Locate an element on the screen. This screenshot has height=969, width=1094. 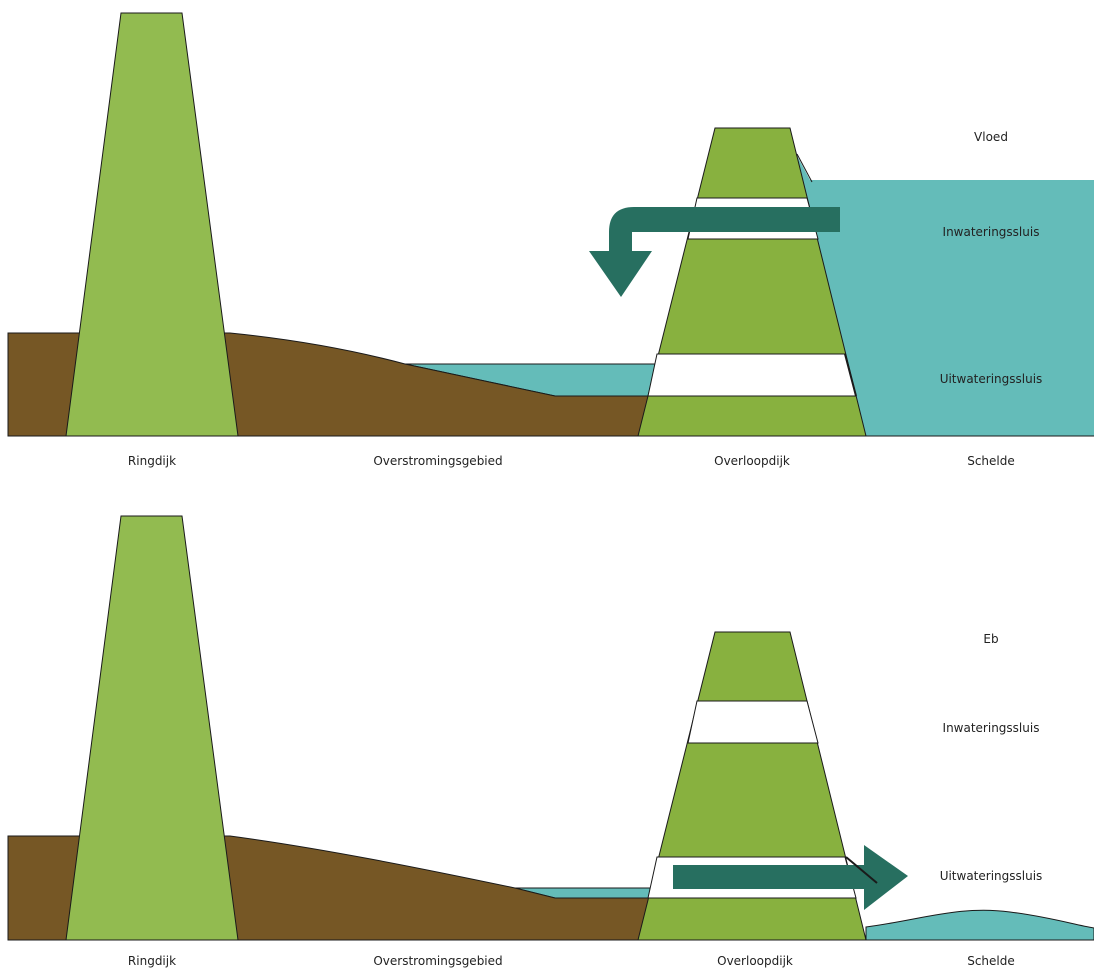
state-label: Eb is located at coordinates (990, 639).